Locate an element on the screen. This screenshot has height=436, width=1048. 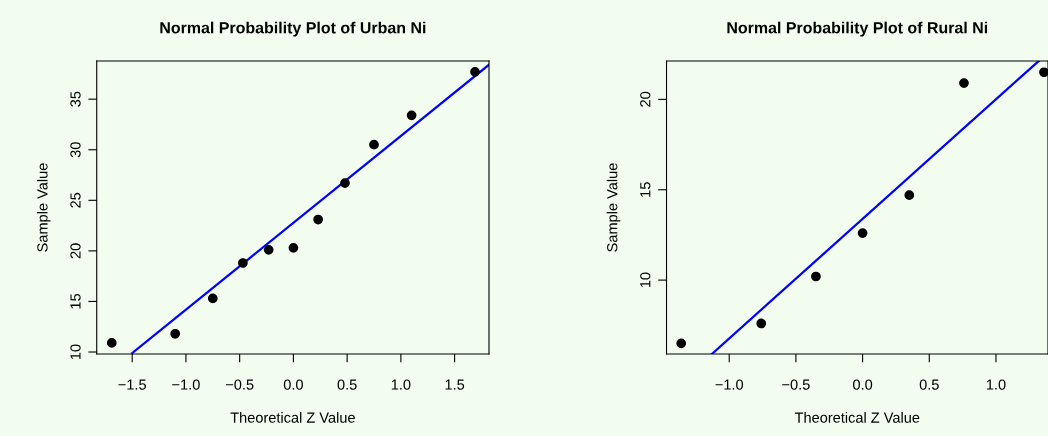
chart-title: Normal Probability Plot of Urban Ni is located at coordinates (293, 29).